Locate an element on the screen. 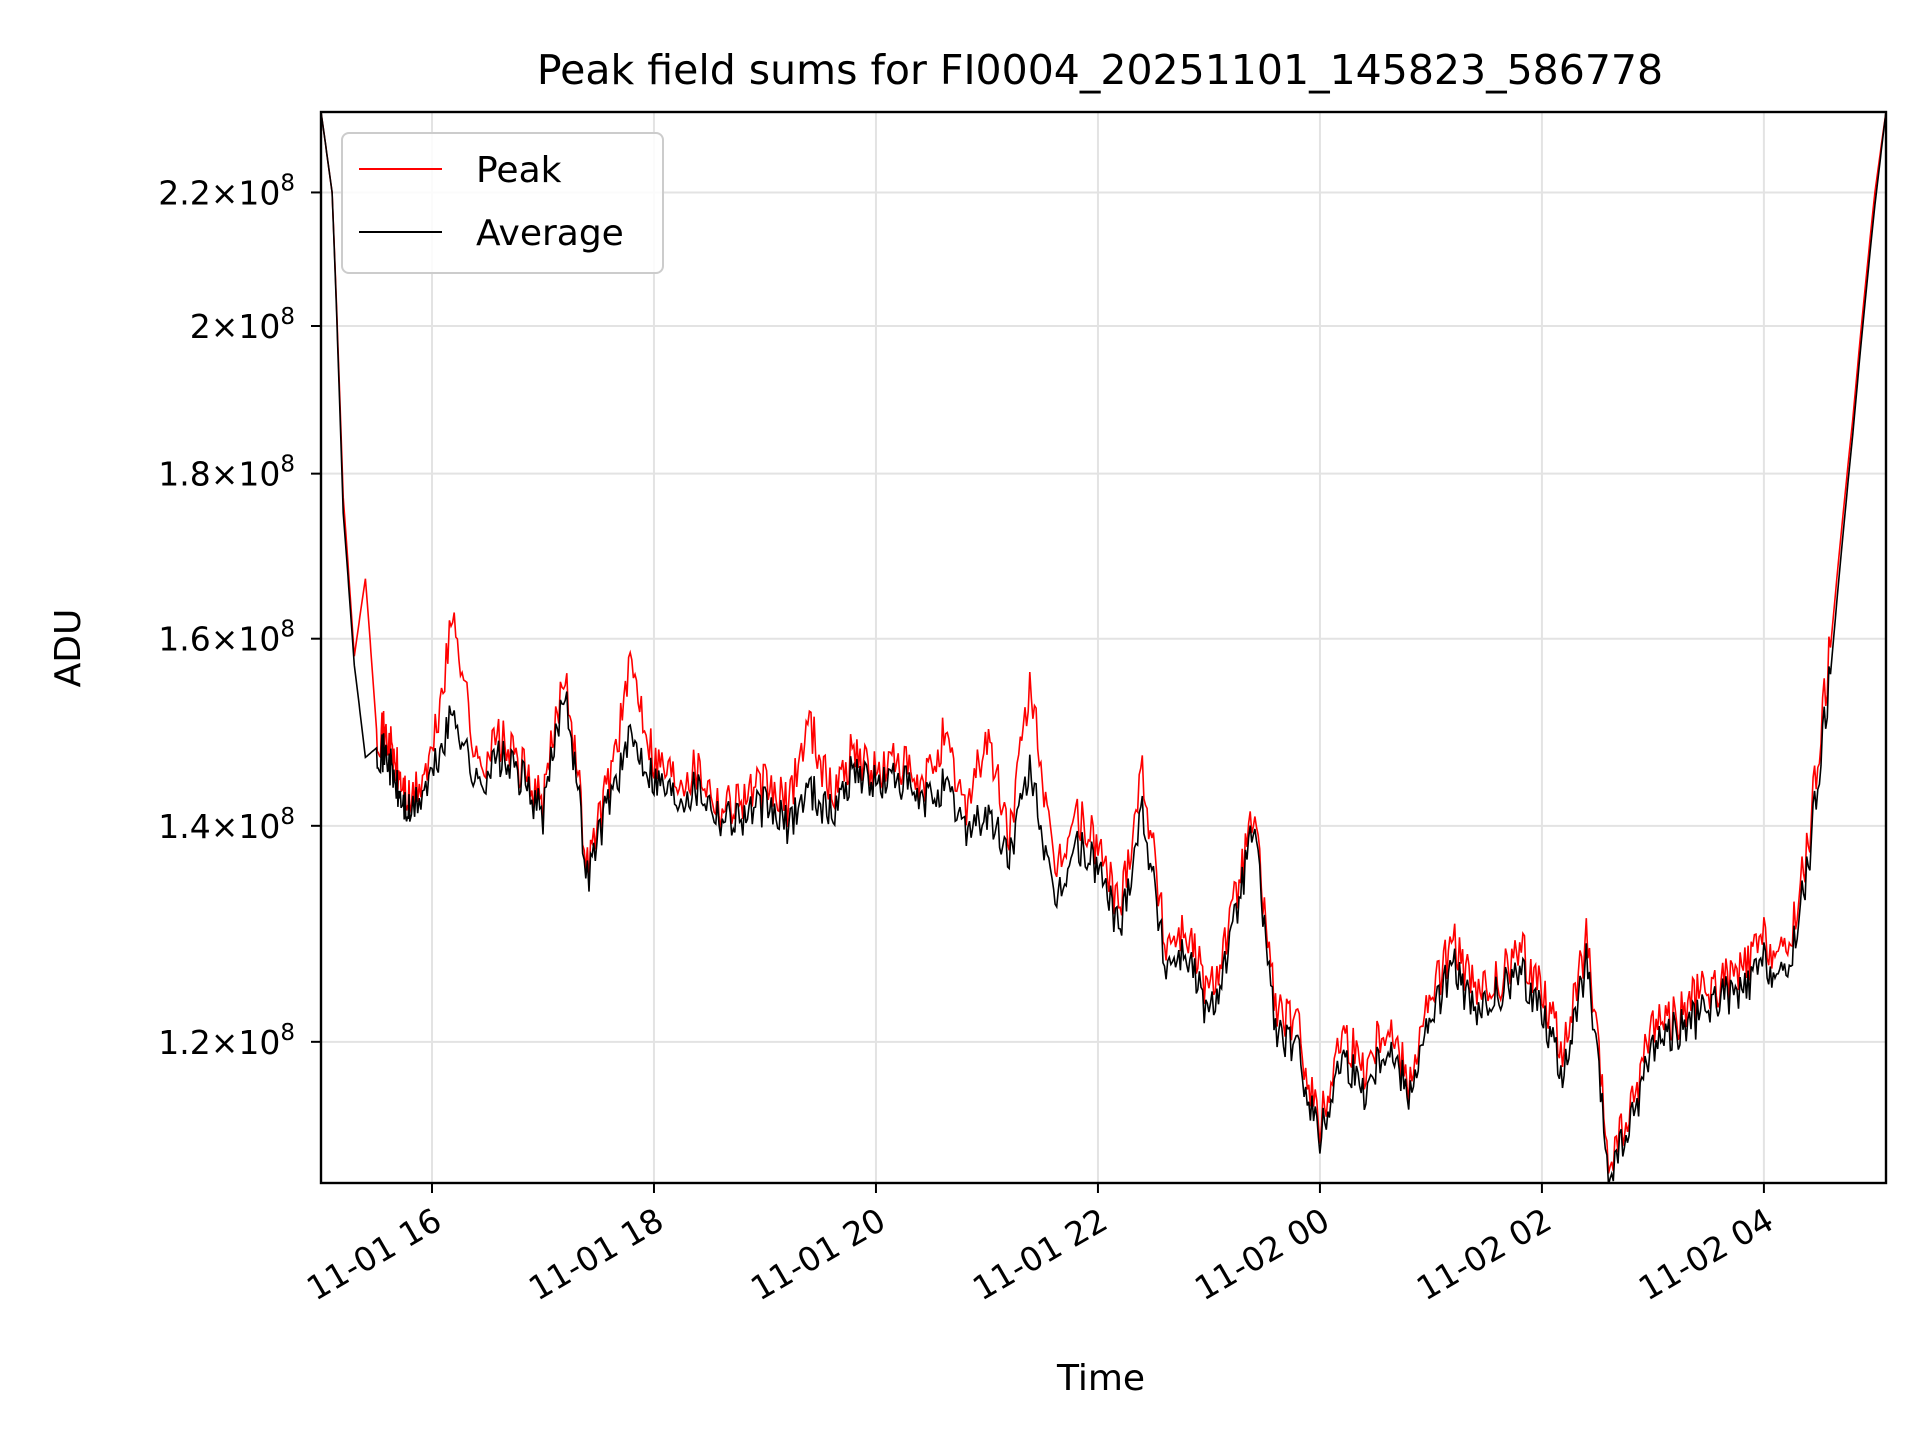 Image resolution: width=1920 pixels, height=1440 pixels. y-tick-label: 1.8×108 is located at coordinates (226, 473).